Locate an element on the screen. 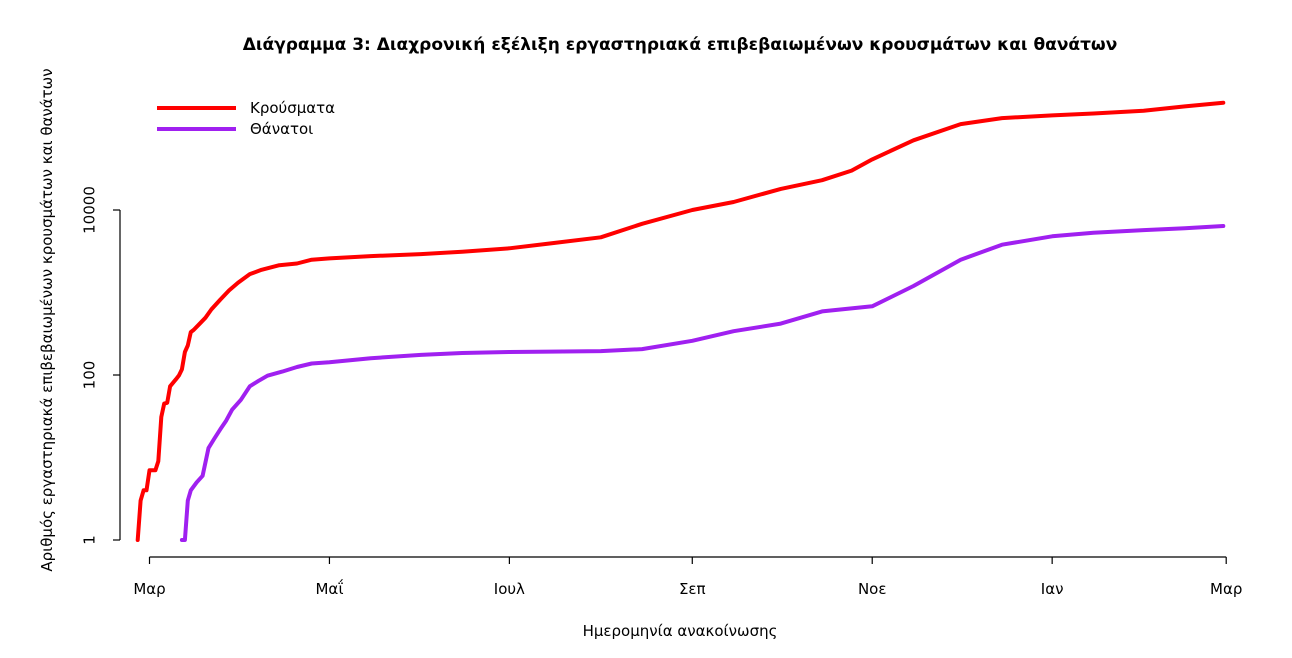 This screenshot has height=658, width=1292. x-tick-label: Μαΐ is located at coordinates (329, 588).